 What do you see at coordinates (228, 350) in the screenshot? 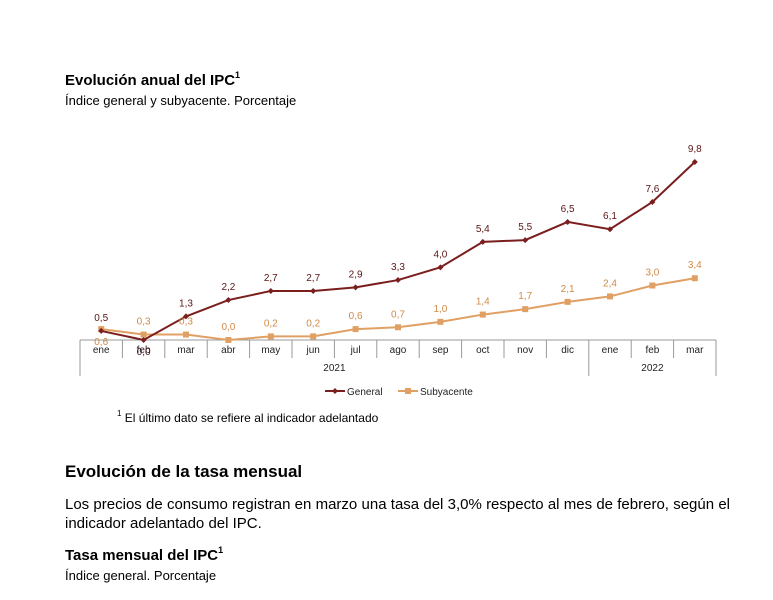
I see `x-tick-label: abr` at bounding box center [228, 350].